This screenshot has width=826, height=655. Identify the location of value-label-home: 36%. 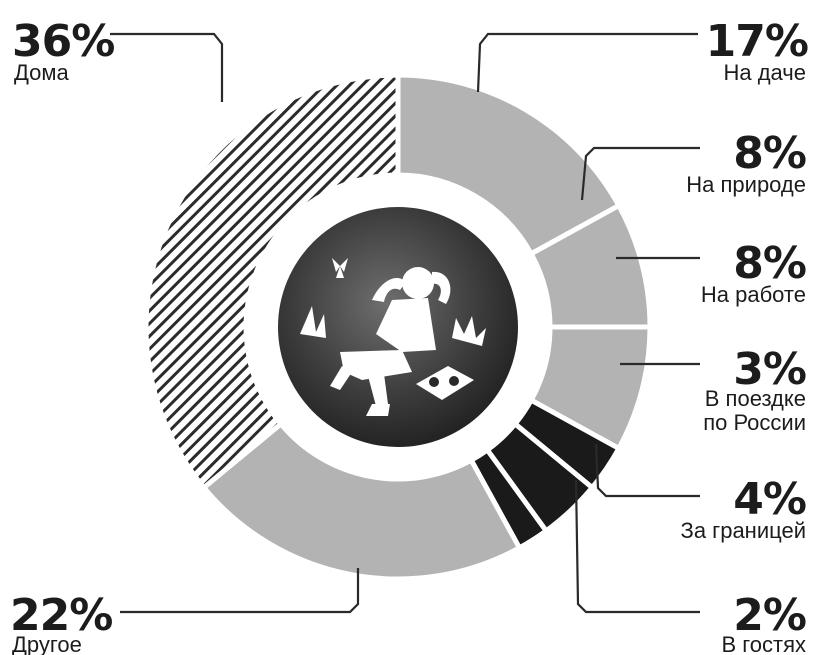
(63, 41).